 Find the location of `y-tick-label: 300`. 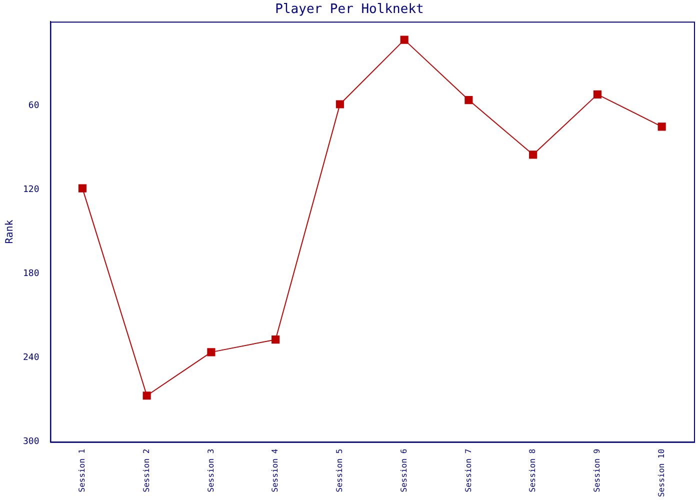

y-tick-label: 300 is located at coordinates (31, 442).